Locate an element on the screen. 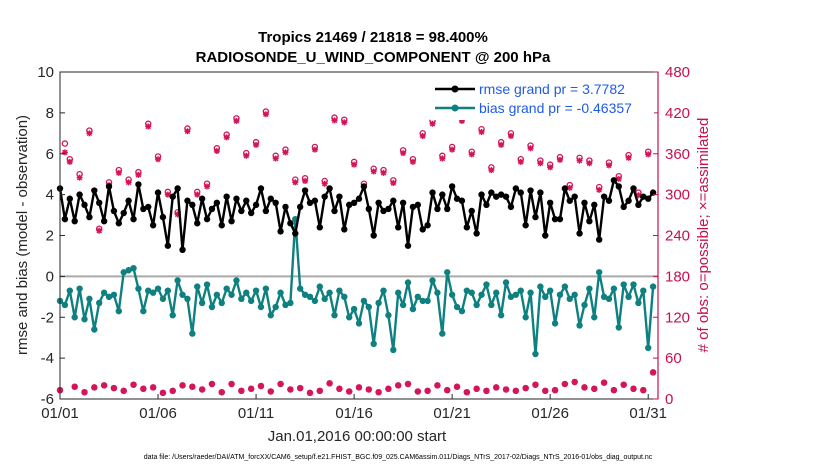  y2-tick-label: 480 is located at coordinates (677, 72).